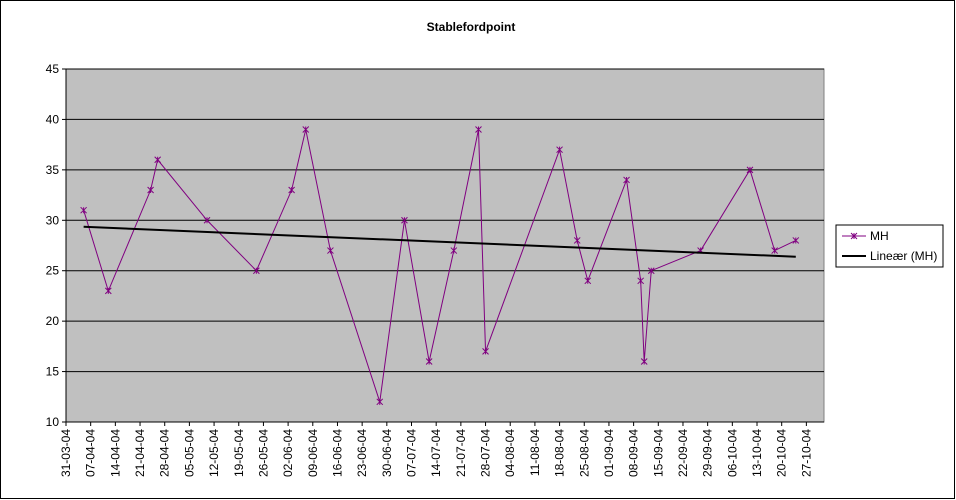 This screenshot has width=956, height=500. What do you see at coordinates (313, 453) in the screenshot?
I see `x-tick-label: 09-06-04` at bounding box center [313, 453].